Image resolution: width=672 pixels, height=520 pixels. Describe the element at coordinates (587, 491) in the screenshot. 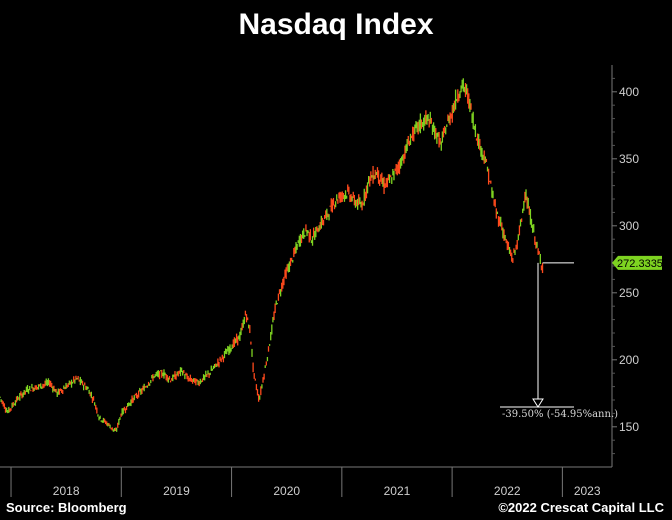

I see `x-tick-label: 2023` at that location.